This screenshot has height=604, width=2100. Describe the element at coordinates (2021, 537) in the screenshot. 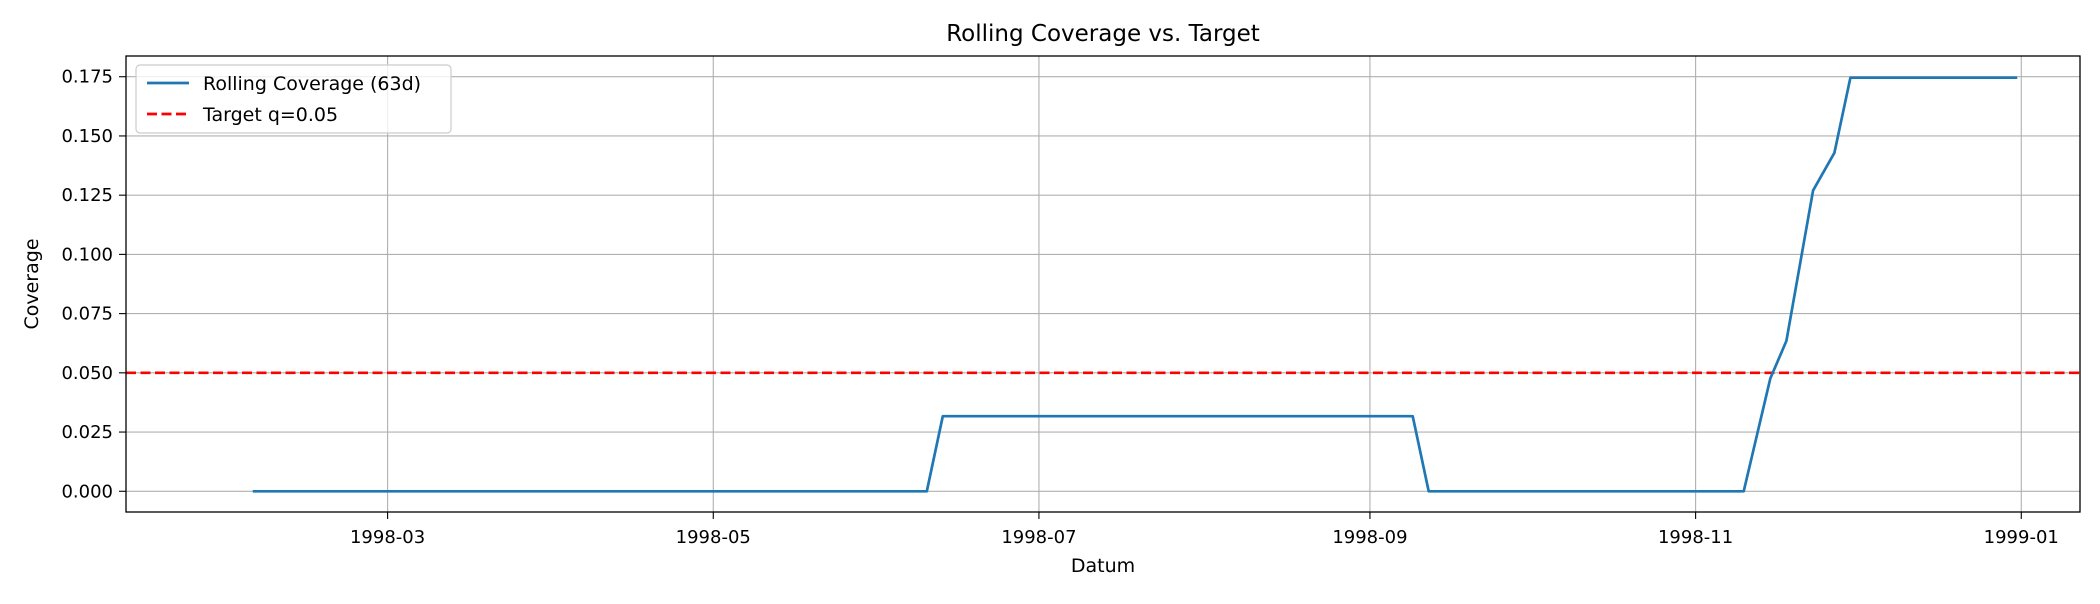

I see `x-tick-label: 1999-01` at that location.